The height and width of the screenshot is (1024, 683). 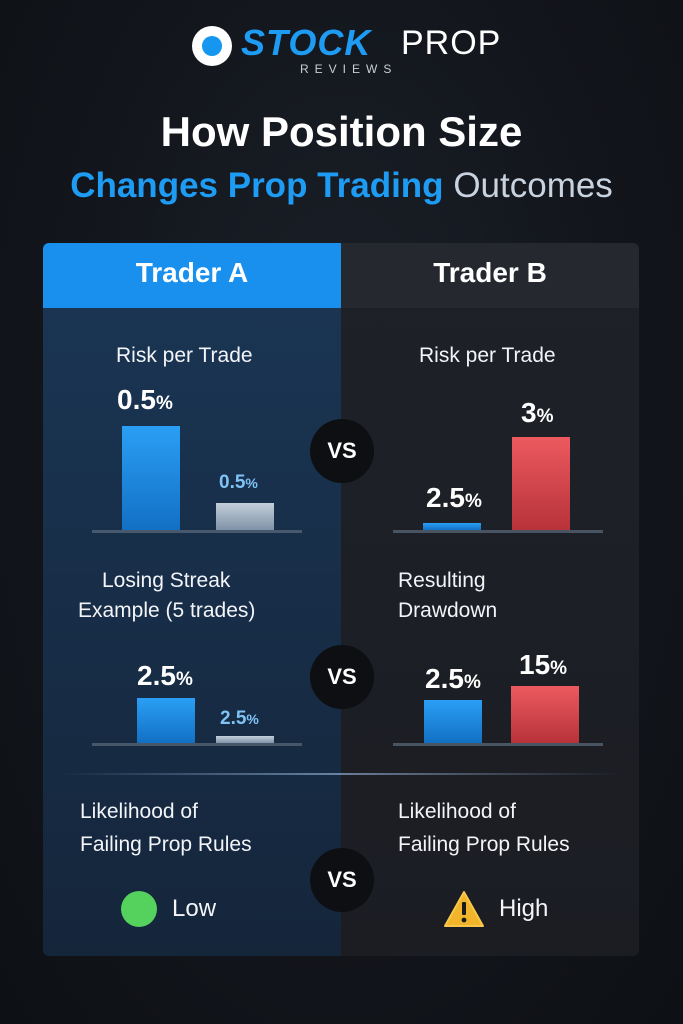 I want to click on likelihood-label-b-1: Likelihood of, so click(x=457, y=811).